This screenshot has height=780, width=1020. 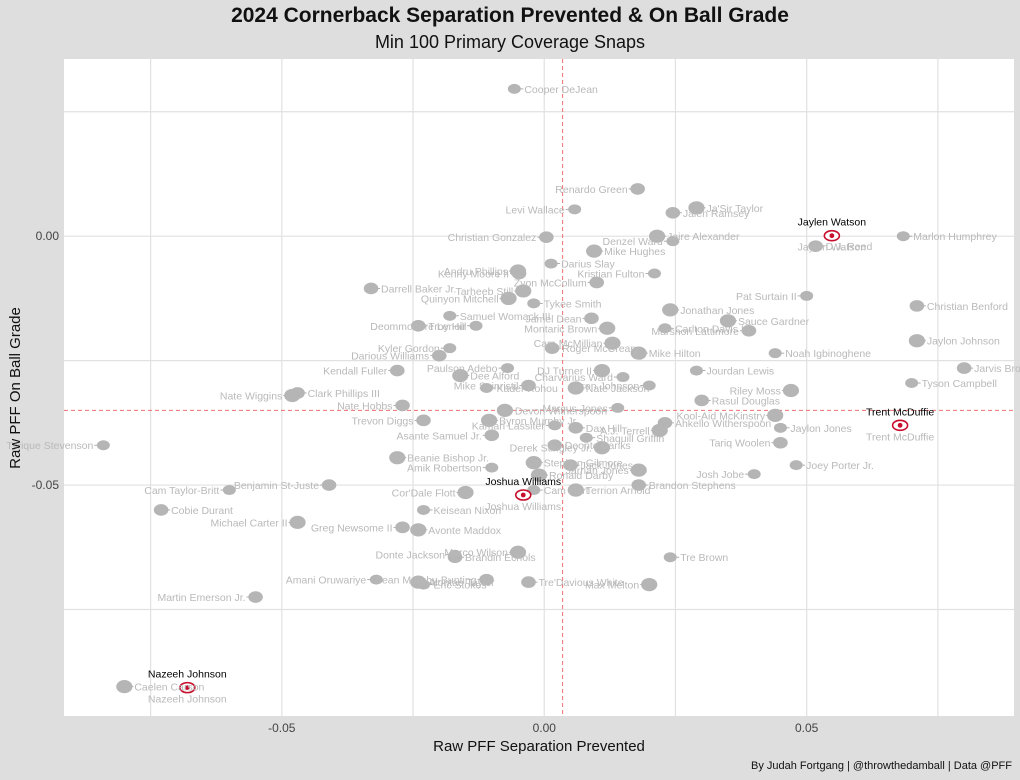 What do you see at coordinates (955, 237) in the screenshot?
I see `point-label: Marlon Humphrey` at bounding box center [955, 237].